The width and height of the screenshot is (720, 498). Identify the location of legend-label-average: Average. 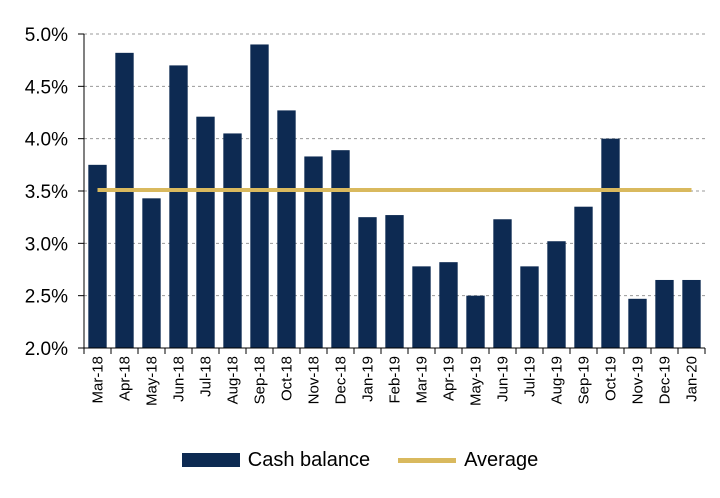
(501, 459).